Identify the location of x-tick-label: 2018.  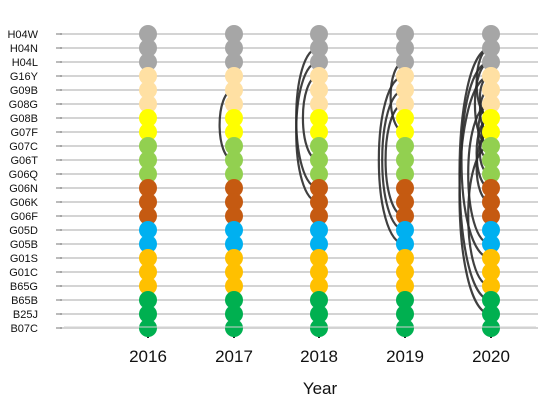
(319, 356).